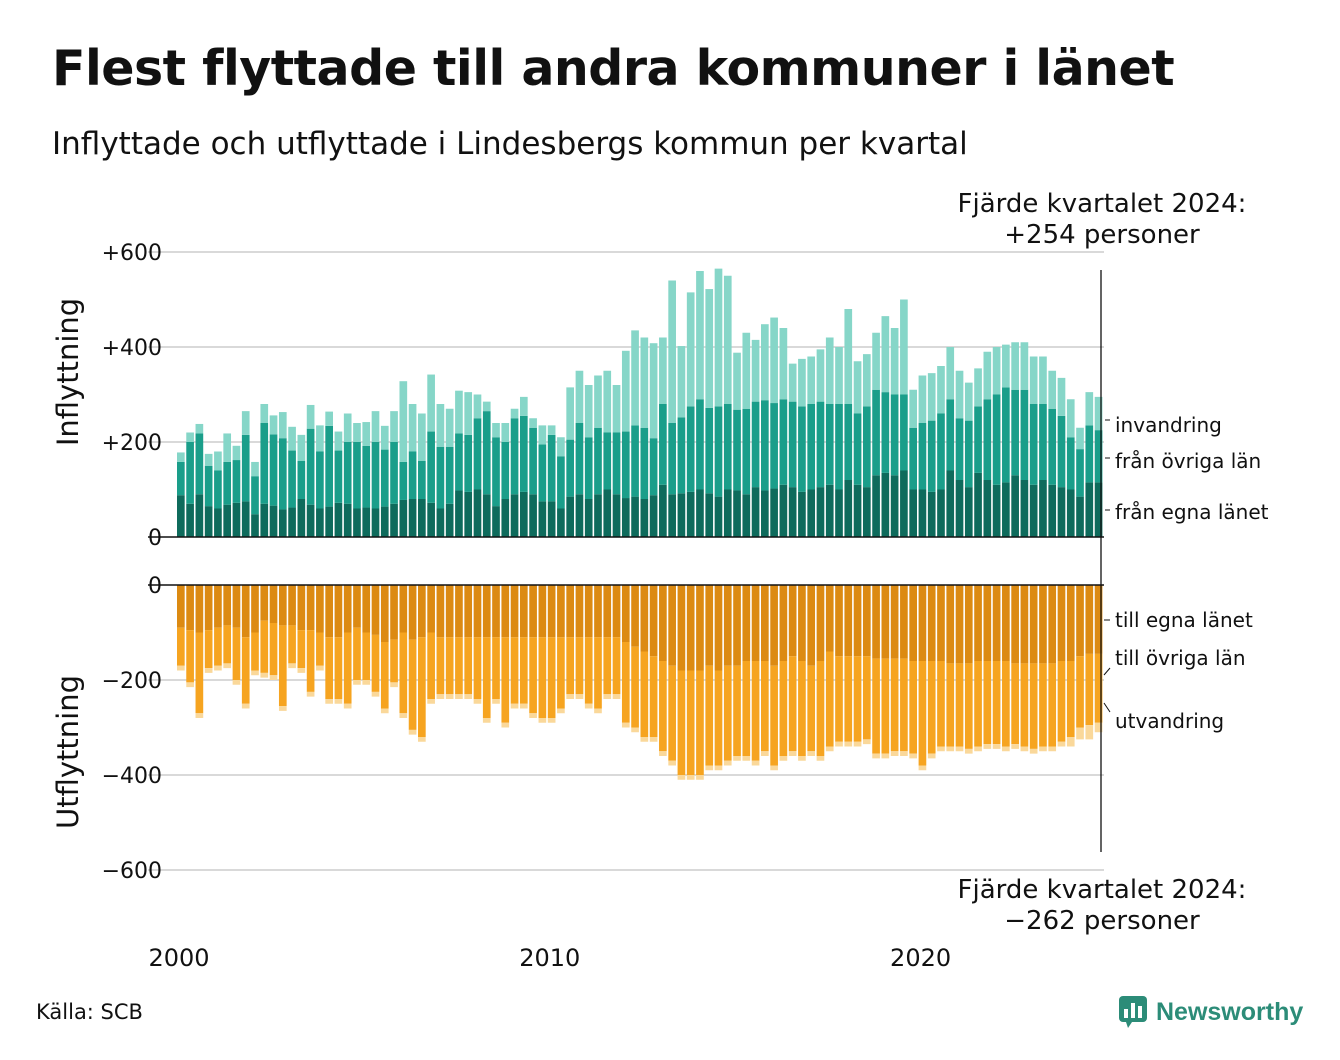  Describe the element at coordinates (132, 681) in the screenshot. I see `y-tick-label: −200` at that location.